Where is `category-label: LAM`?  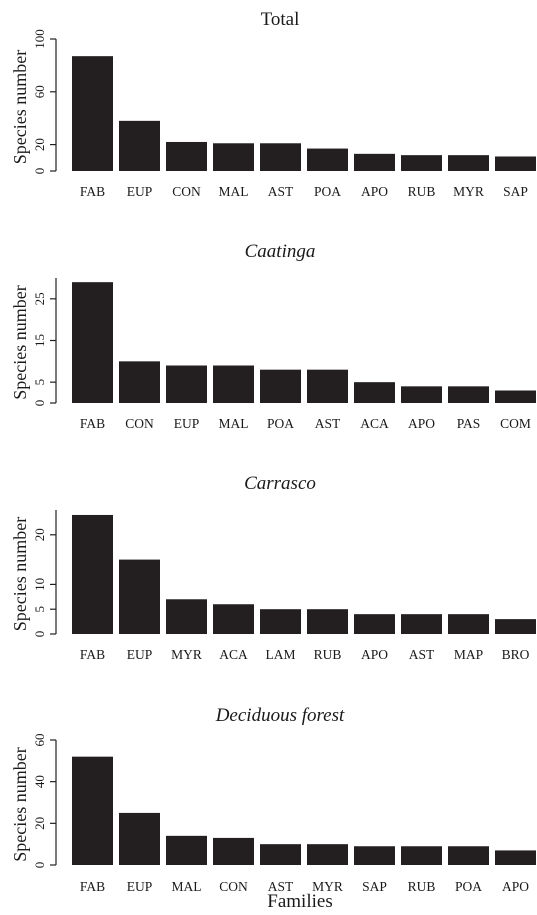 category-label: LAM is located at coordinates (281, 654).